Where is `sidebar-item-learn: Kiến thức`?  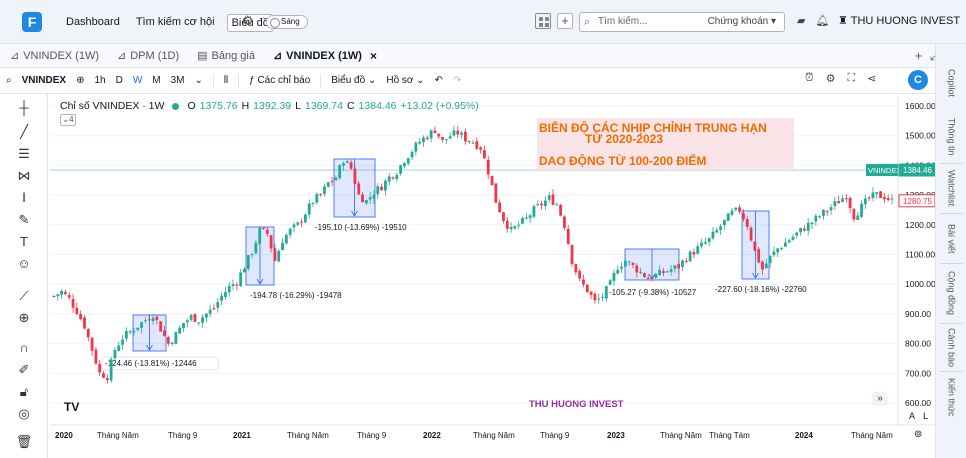
sidebar-item-learn: Kiến thức is located at coordinates (951, 397).